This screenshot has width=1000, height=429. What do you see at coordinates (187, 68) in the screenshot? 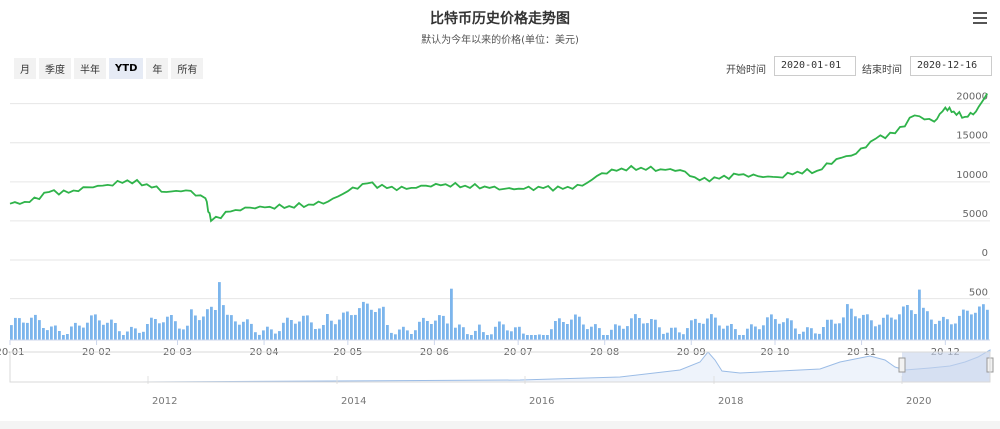
I see `range-button-all: 所有` at bounding box center [187, 68].